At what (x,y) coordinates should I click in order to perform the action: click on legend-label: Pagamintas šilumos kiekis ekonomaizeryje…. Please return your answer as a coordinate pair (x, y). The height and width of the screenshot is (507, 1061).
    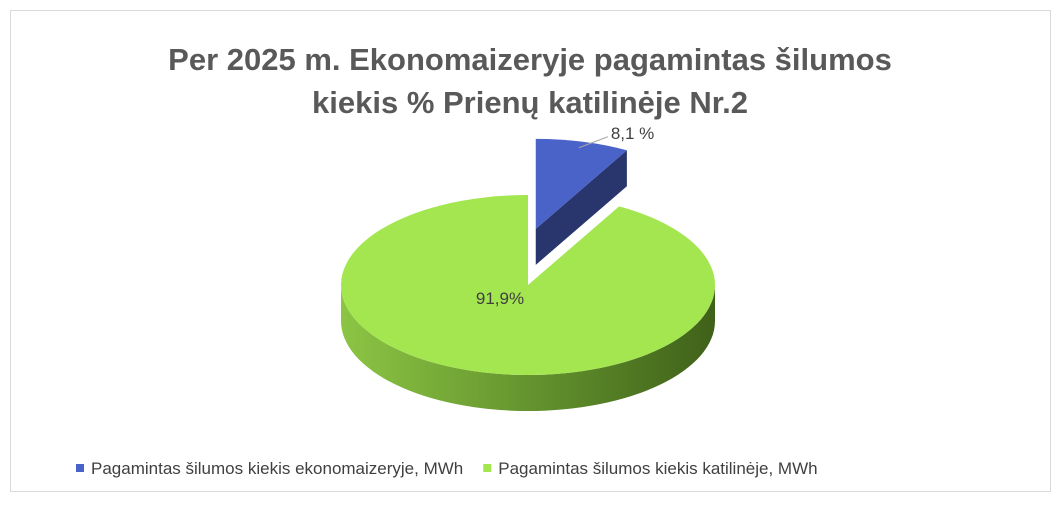
    Looking at the image, I should click on (277, 468).